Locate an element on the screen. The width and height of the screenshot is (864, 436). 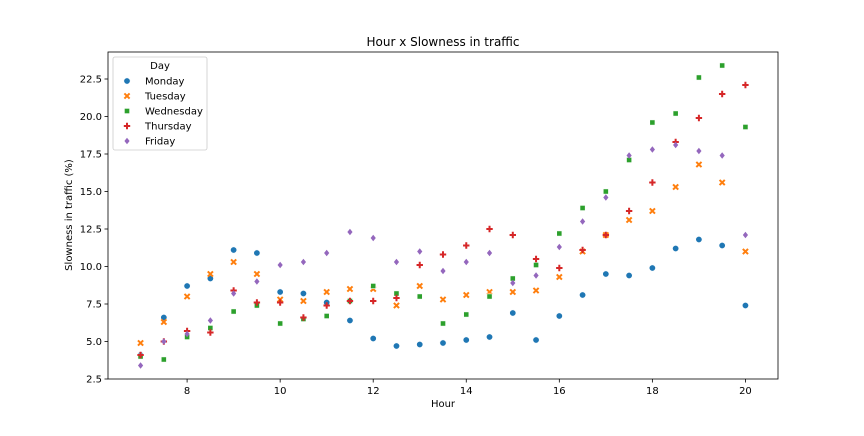
y-tick-label: 12.5 is located at coordinates (91, 230).